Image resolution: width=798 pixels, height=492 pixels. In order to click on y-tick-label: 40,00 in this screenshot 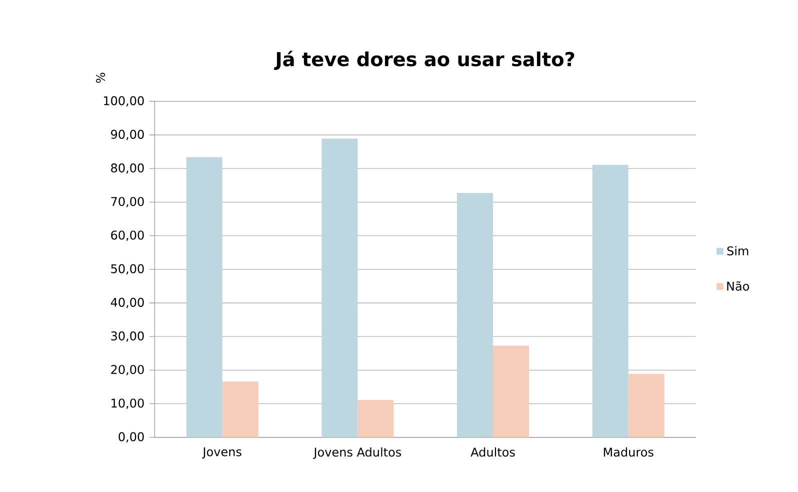, I will do `click(127, 303)`.